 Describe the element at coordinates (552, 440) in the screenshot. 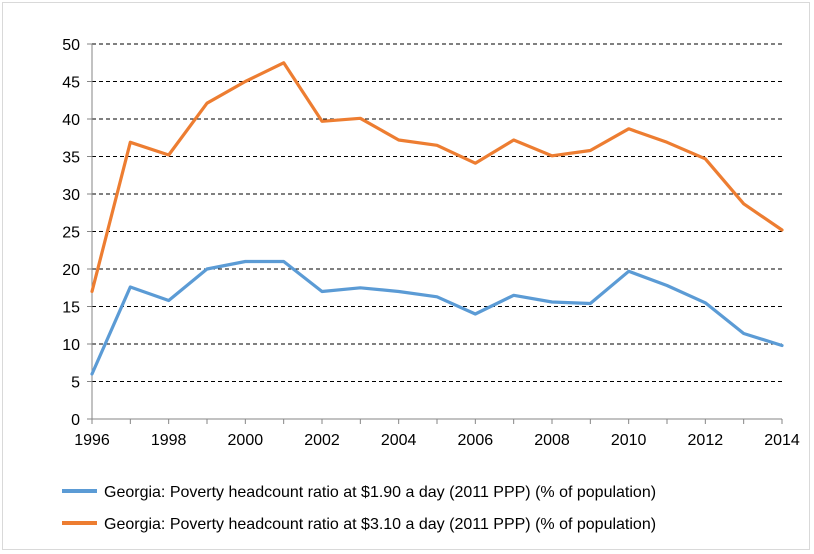

I see `x-tick-label-2008: 2008` at that location.